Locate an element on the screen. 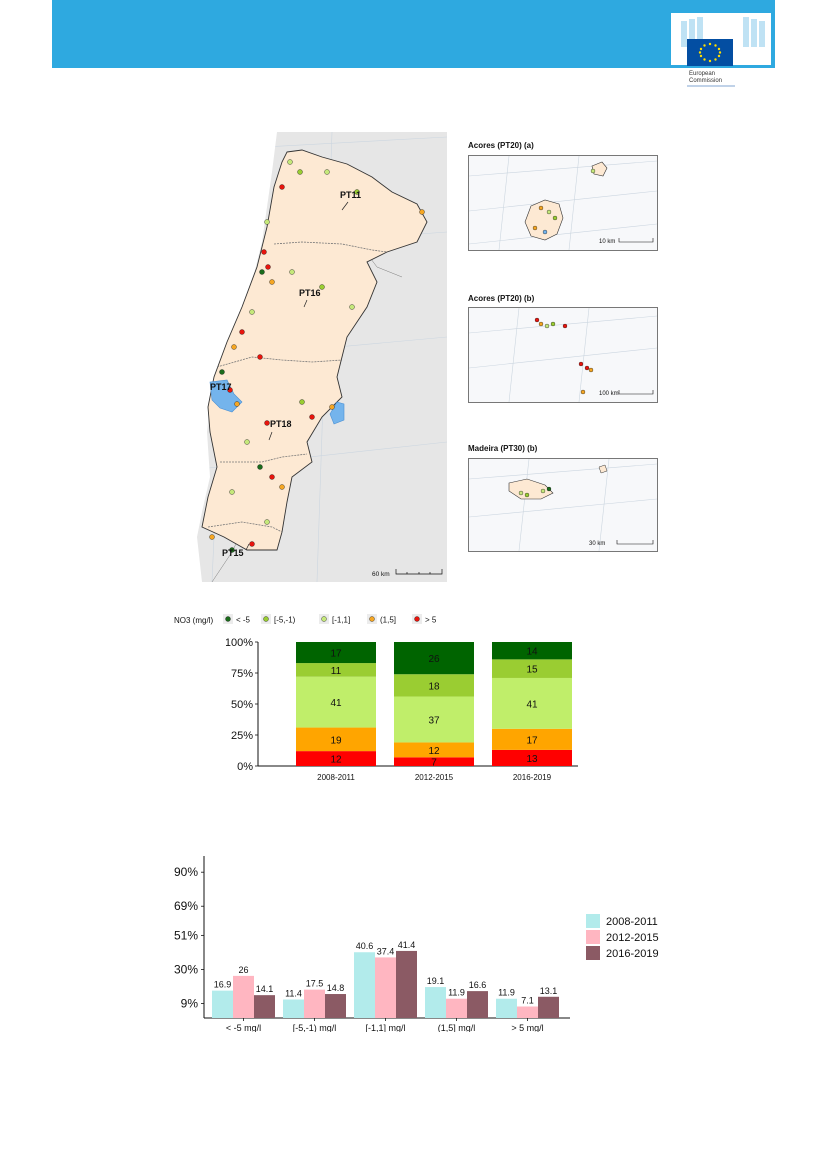 Image resolution: width=827 pixels, height=1169 pixels. x-category-label: > 5 mg/l is located at coordinates (527, 1027).